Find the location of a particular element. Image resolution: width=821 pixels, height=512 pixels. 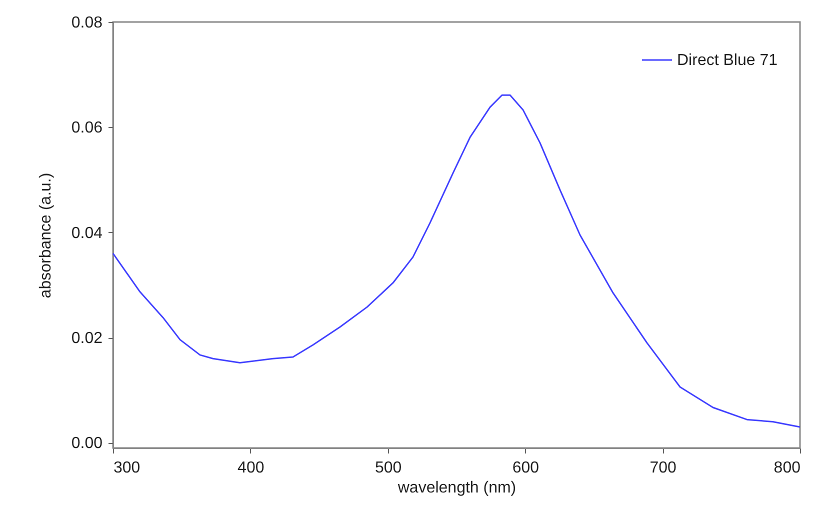

y-tick-label: 0.06 is located at coordinates (87, 128).